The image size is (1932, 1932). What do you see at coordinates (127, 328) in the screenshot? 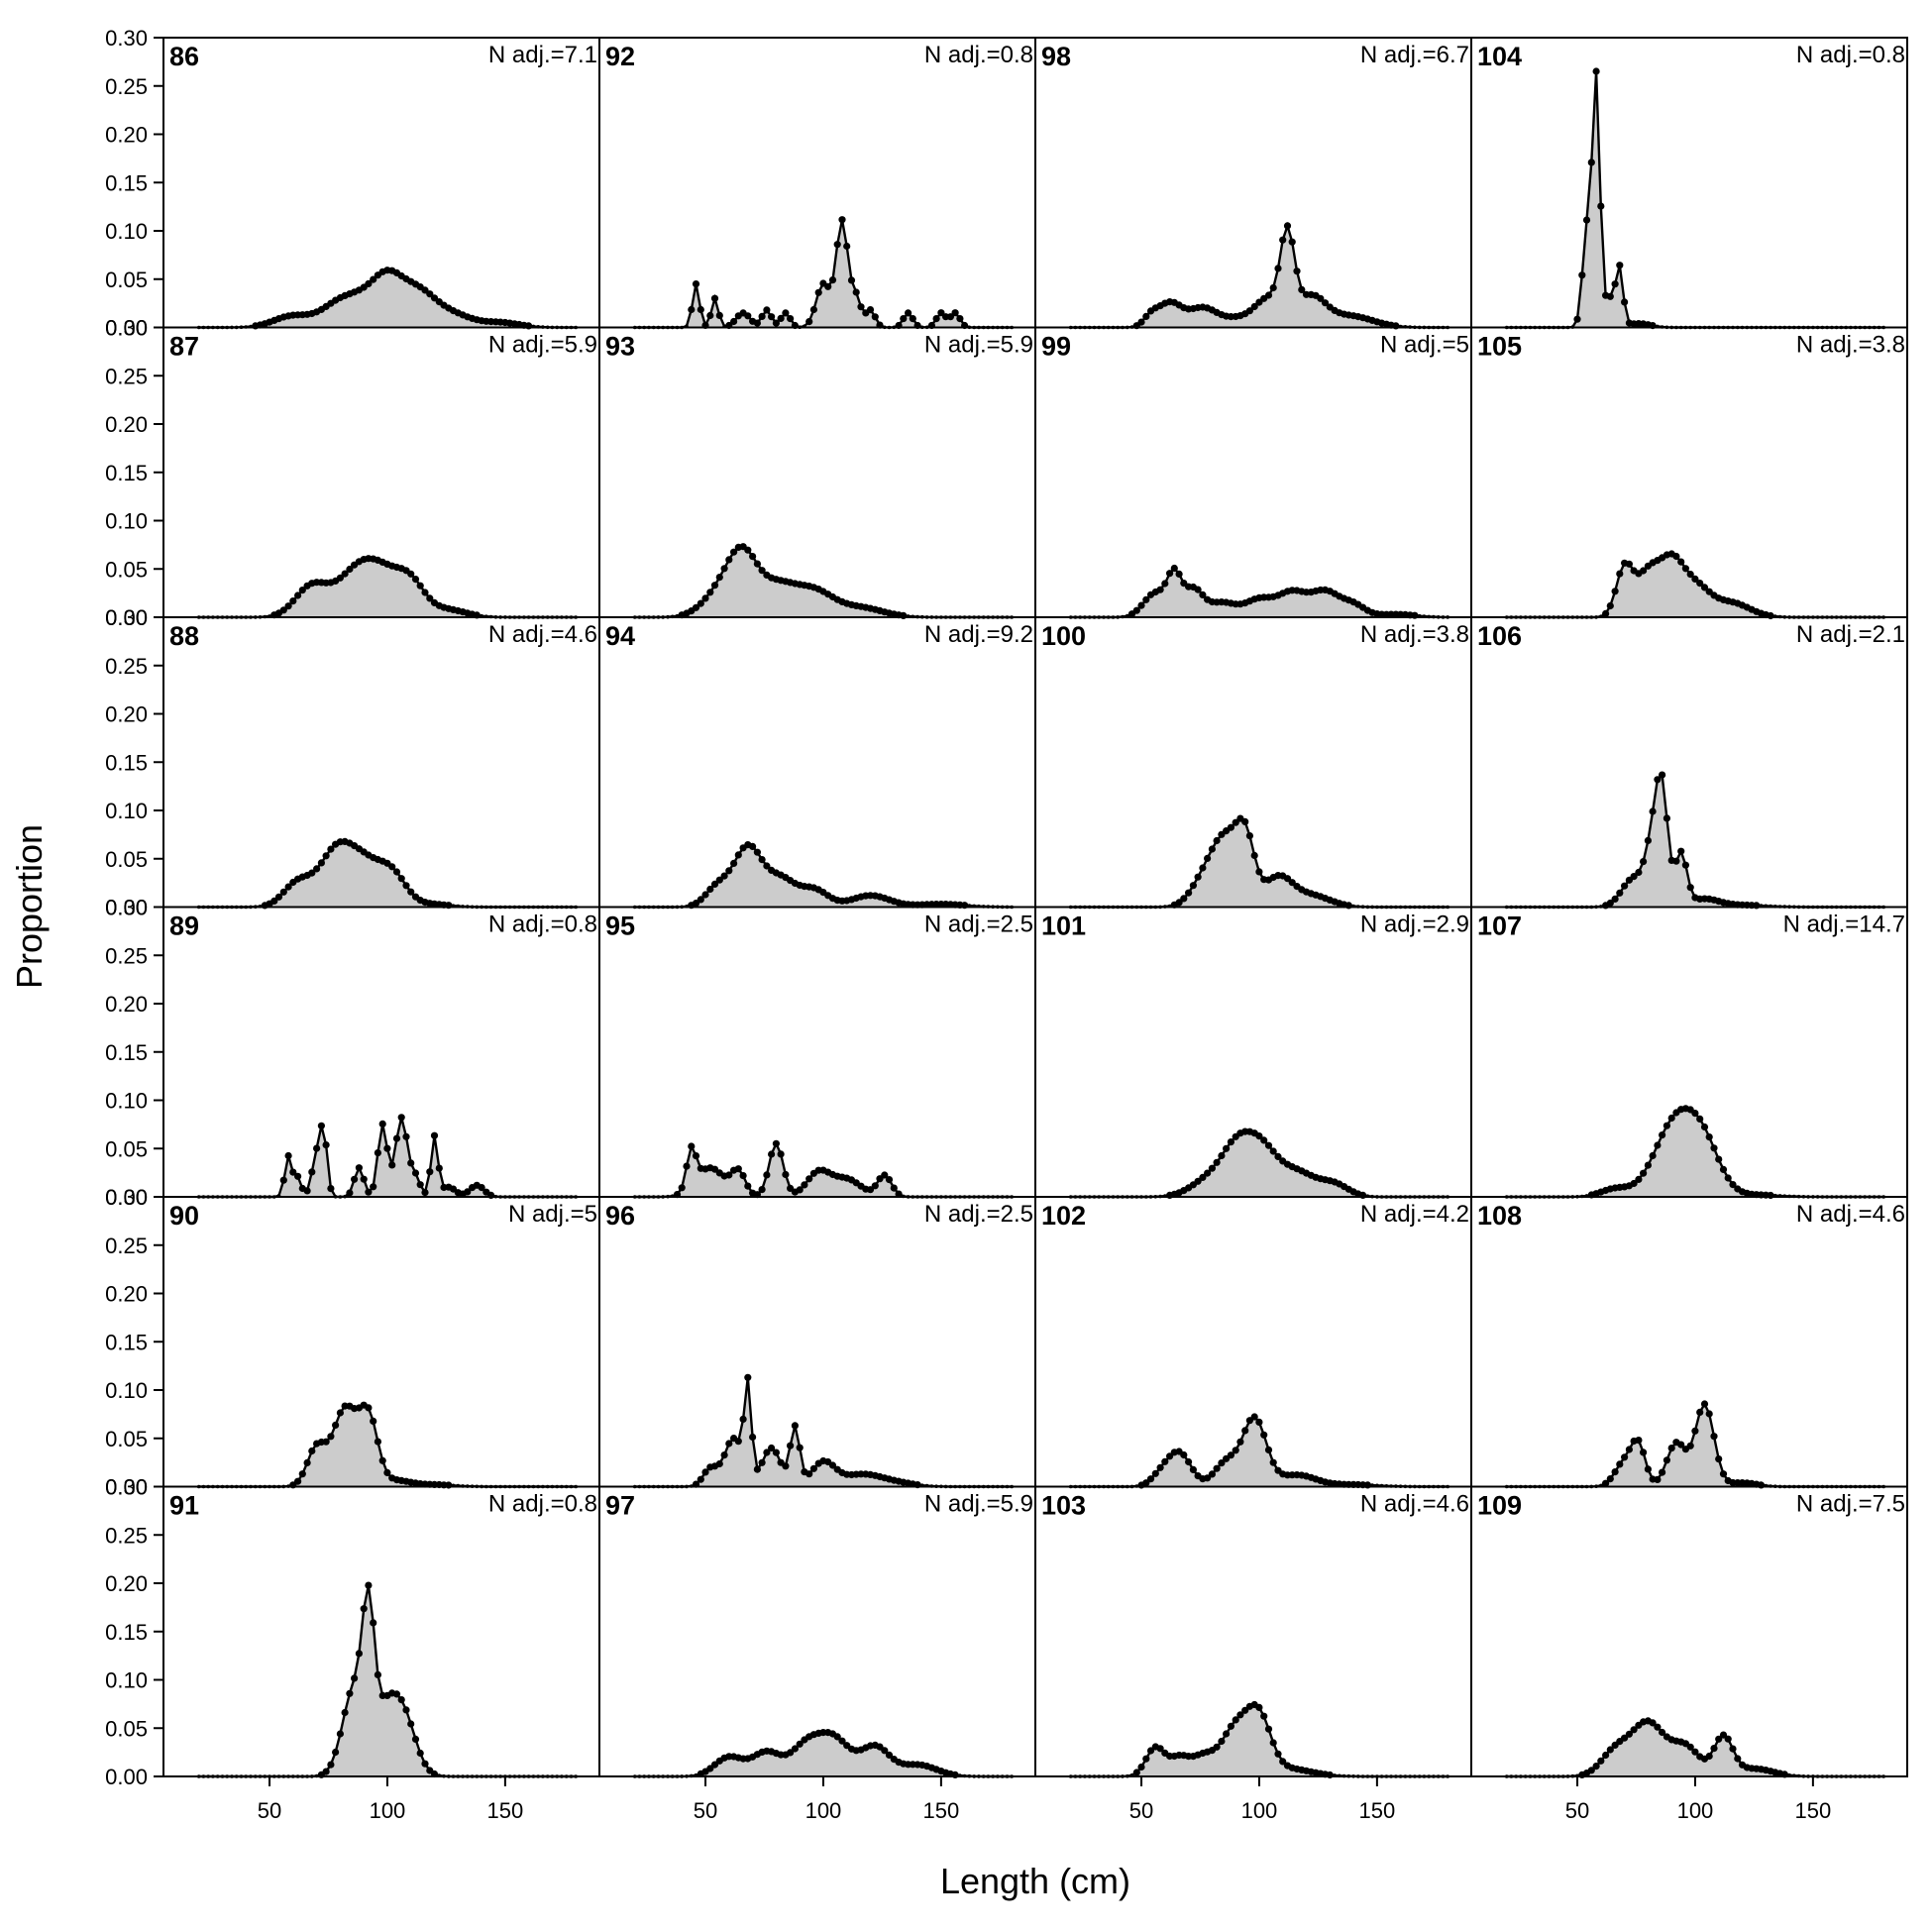
I see `y-tick-label: 0.00` at bounding box center [127, 328].